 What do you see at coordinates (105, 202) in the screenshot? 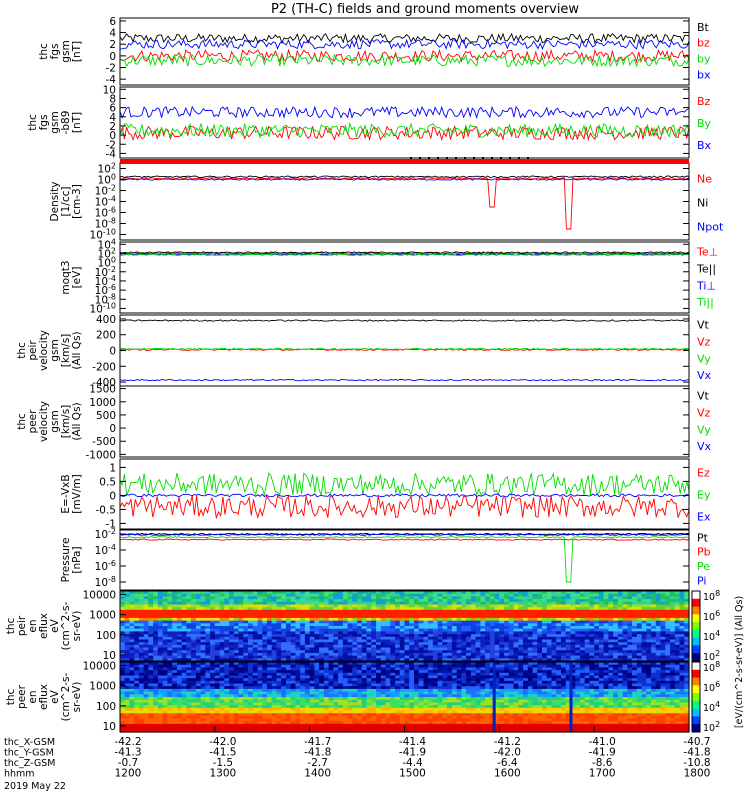
I see `y-tick-label: 10-4` at bounding box center [105, 202].